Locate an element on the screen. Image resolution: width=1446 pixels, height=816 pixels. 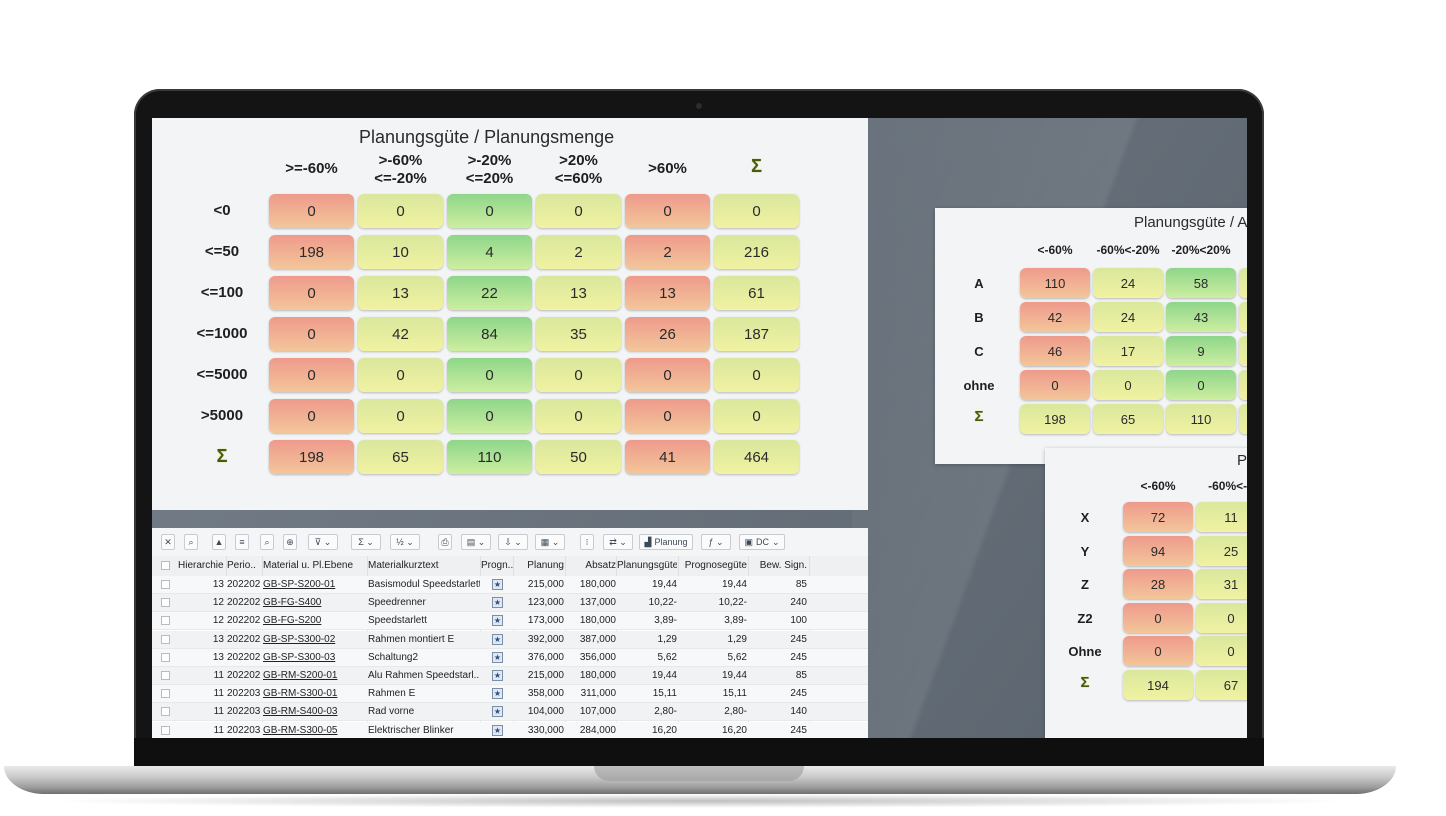
matrix-cell: 187 is located at coordinates (756, 334).